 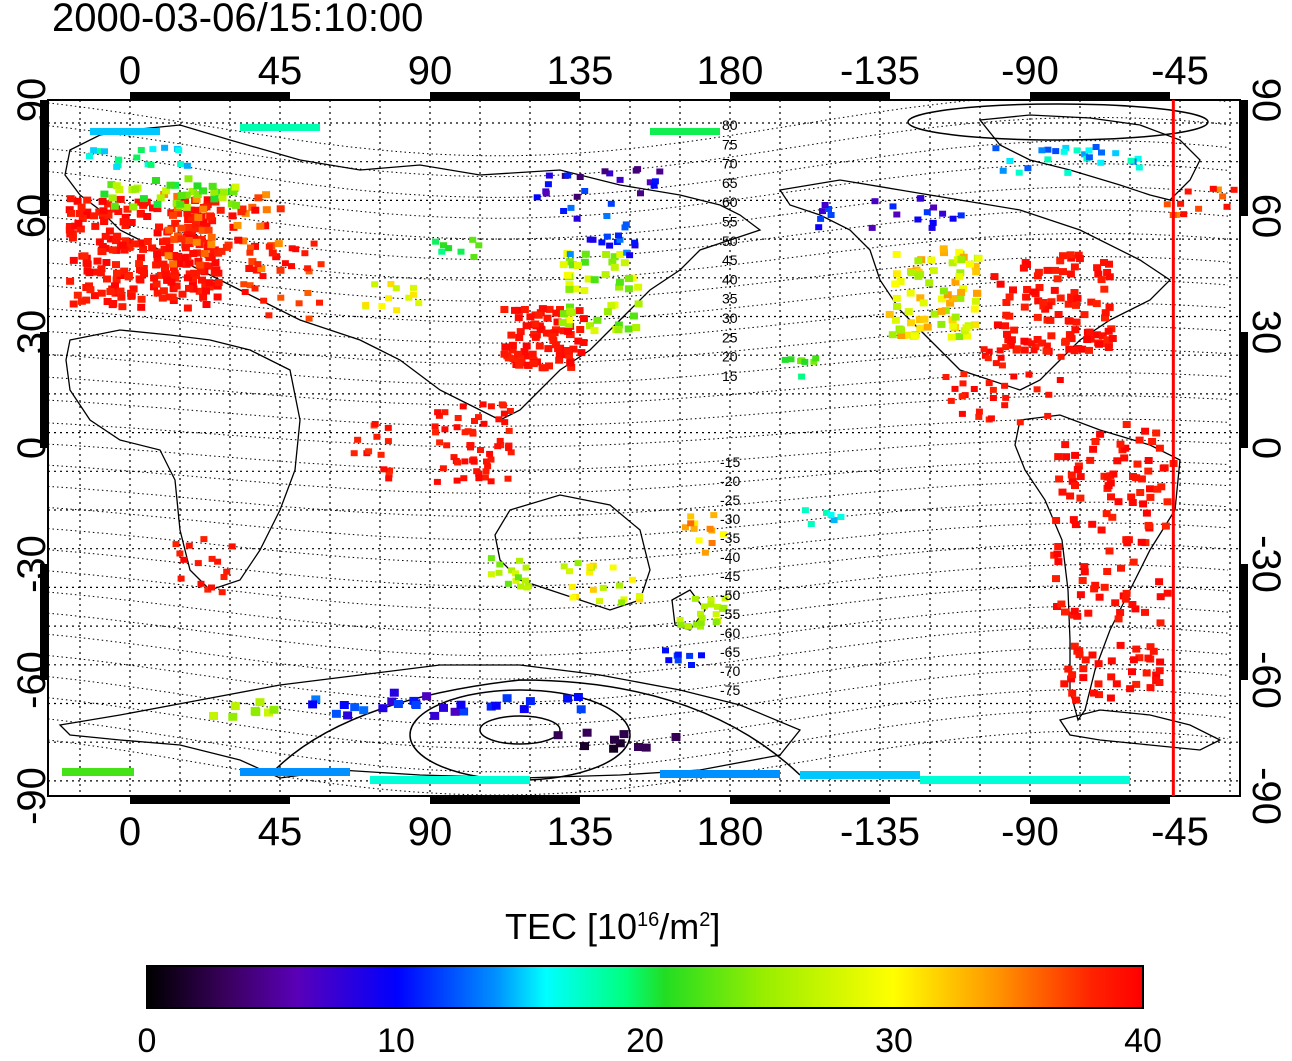 I want to click on tec-band, so click(x=1025, y=780).